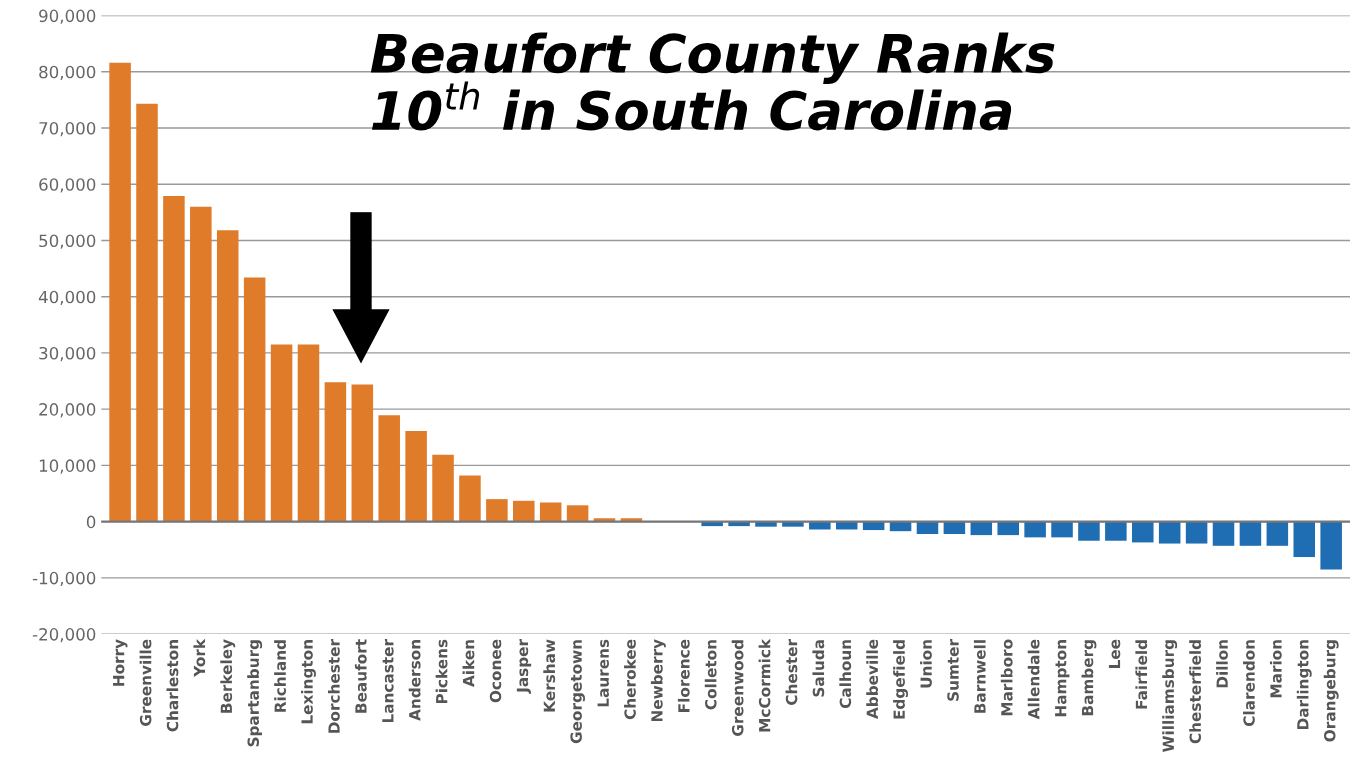  What do you see at coordinates (658, 680) in the screenshot?
I see `x-tick-label: Newberry` at bounding box center [658, 680].